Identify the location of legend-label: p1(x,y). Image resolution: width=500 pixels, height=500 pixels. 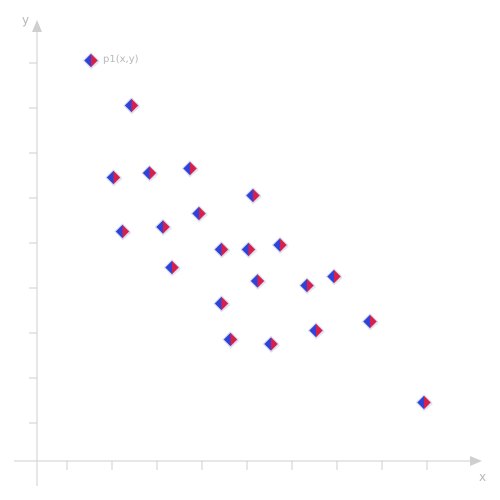
(121, 59).